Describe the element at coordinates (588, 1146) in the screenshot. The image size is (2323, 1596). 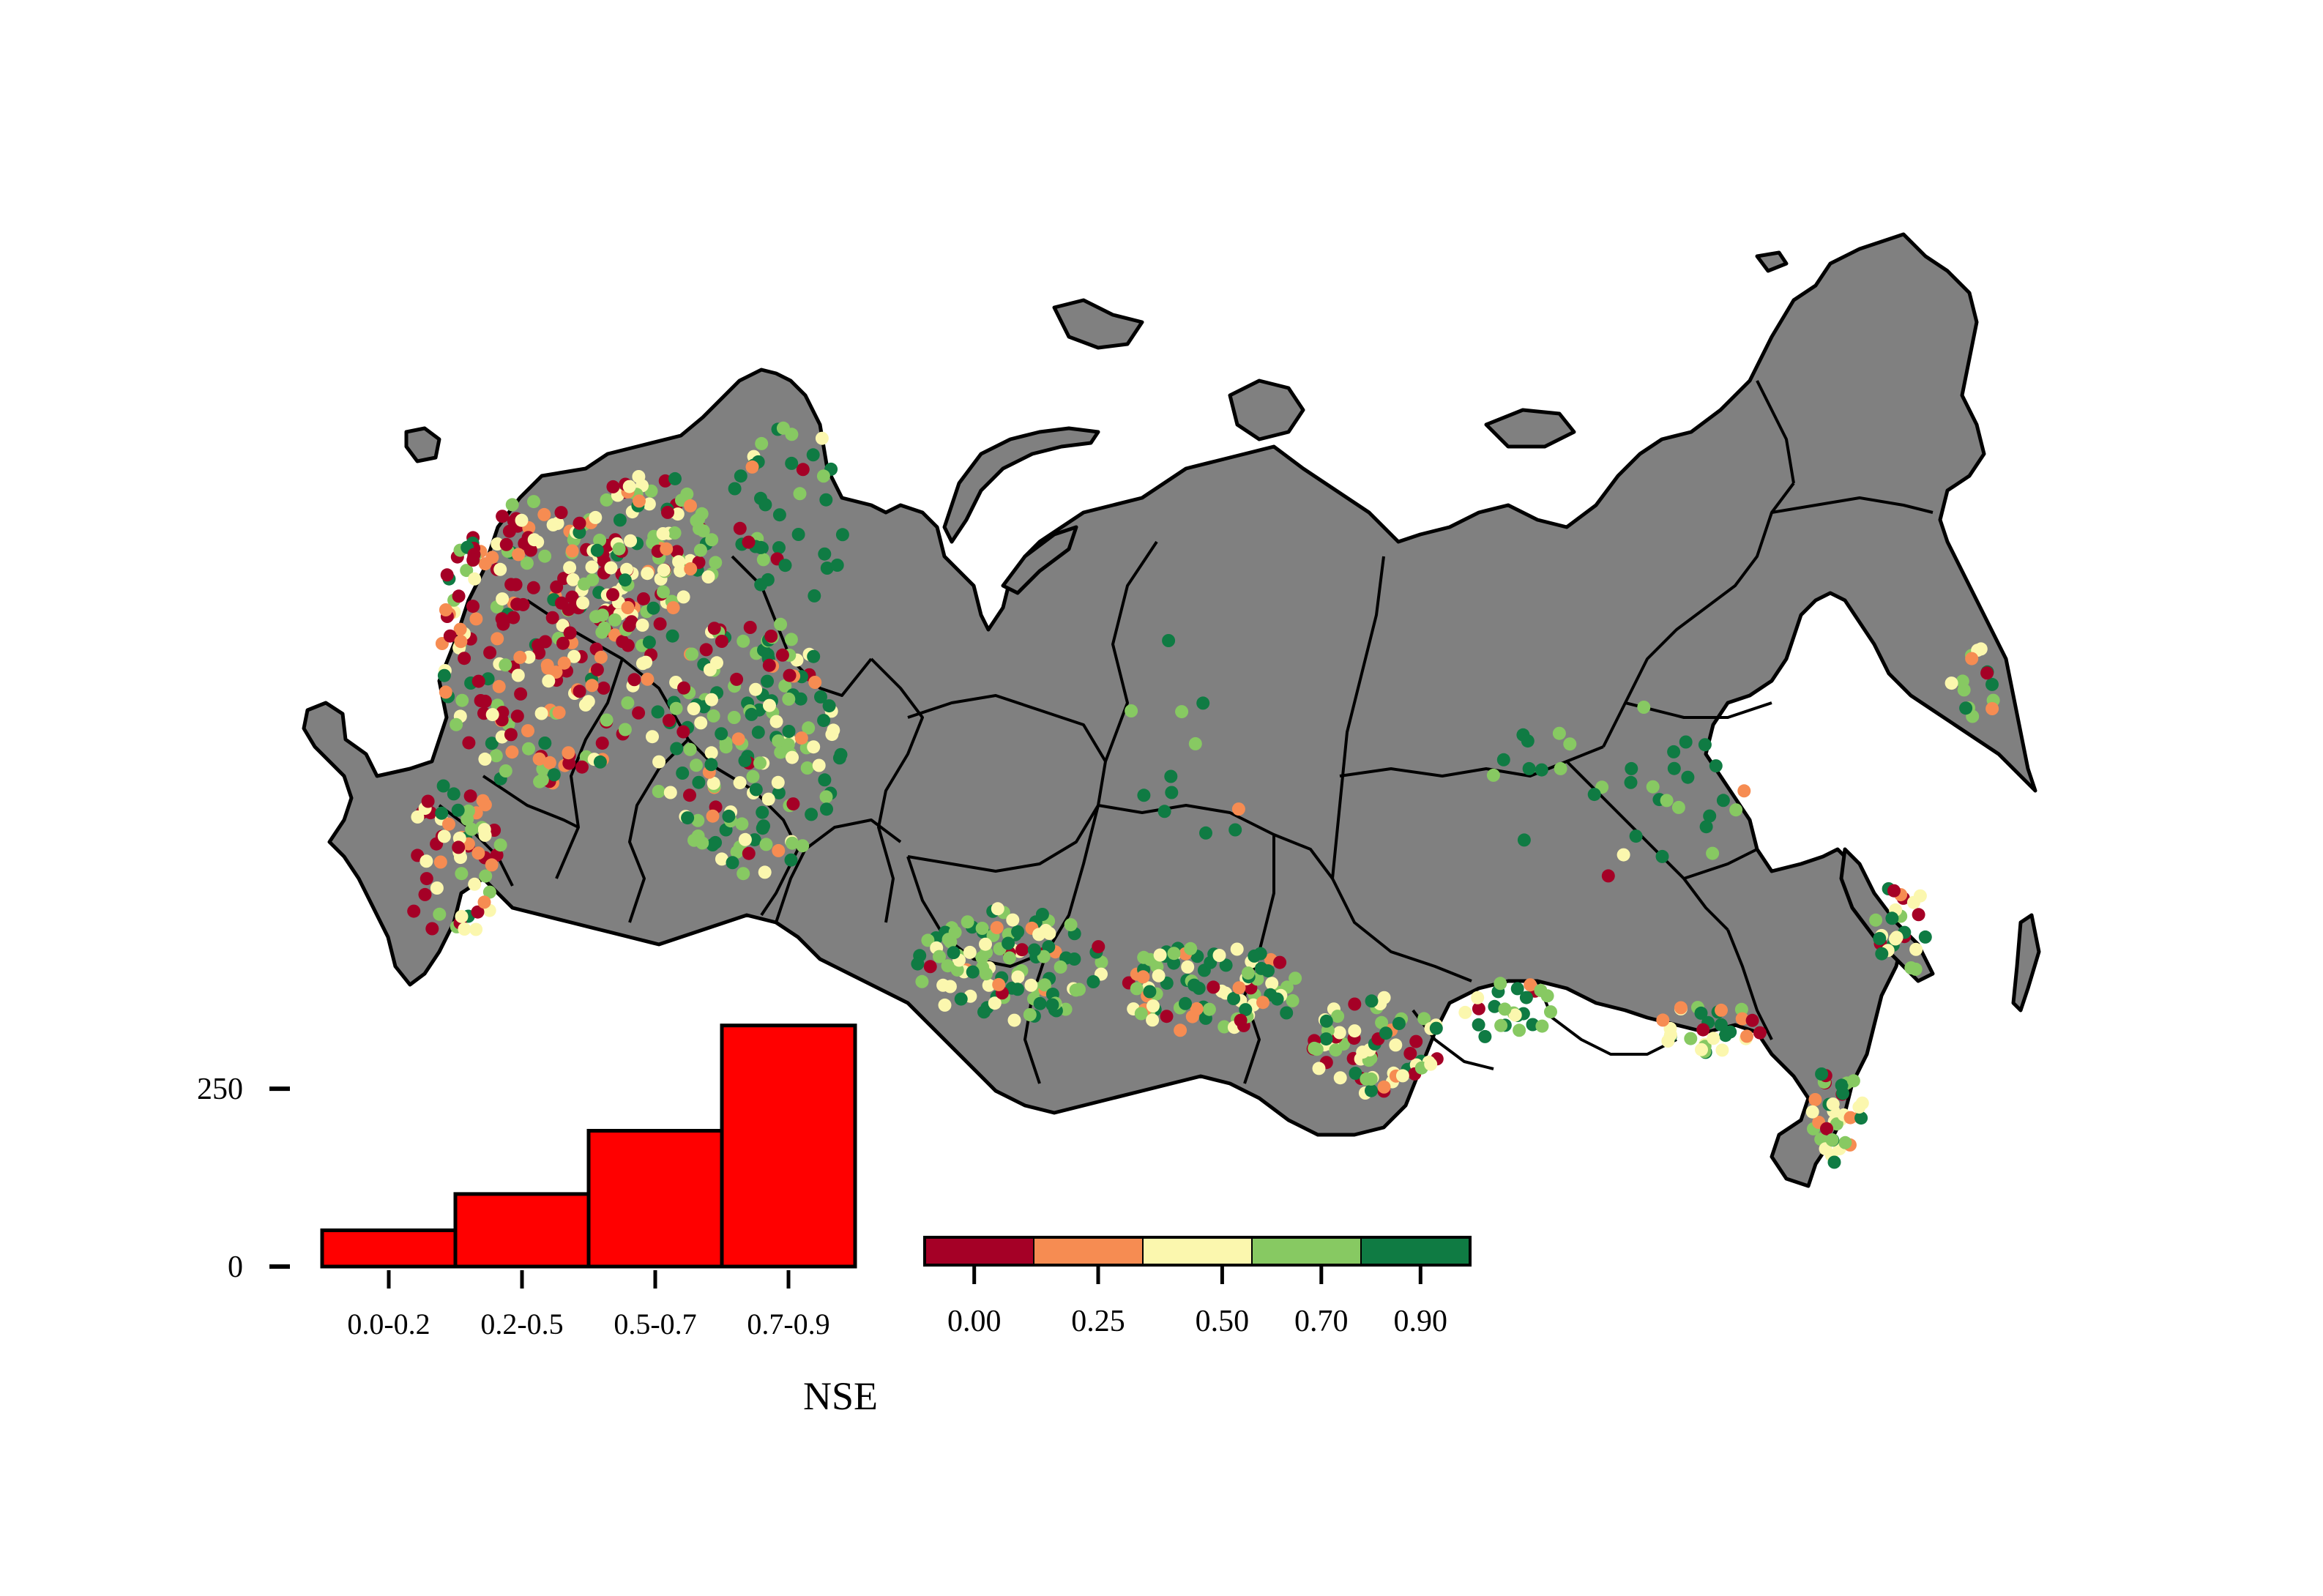
I see `histogram-bars` at that location.